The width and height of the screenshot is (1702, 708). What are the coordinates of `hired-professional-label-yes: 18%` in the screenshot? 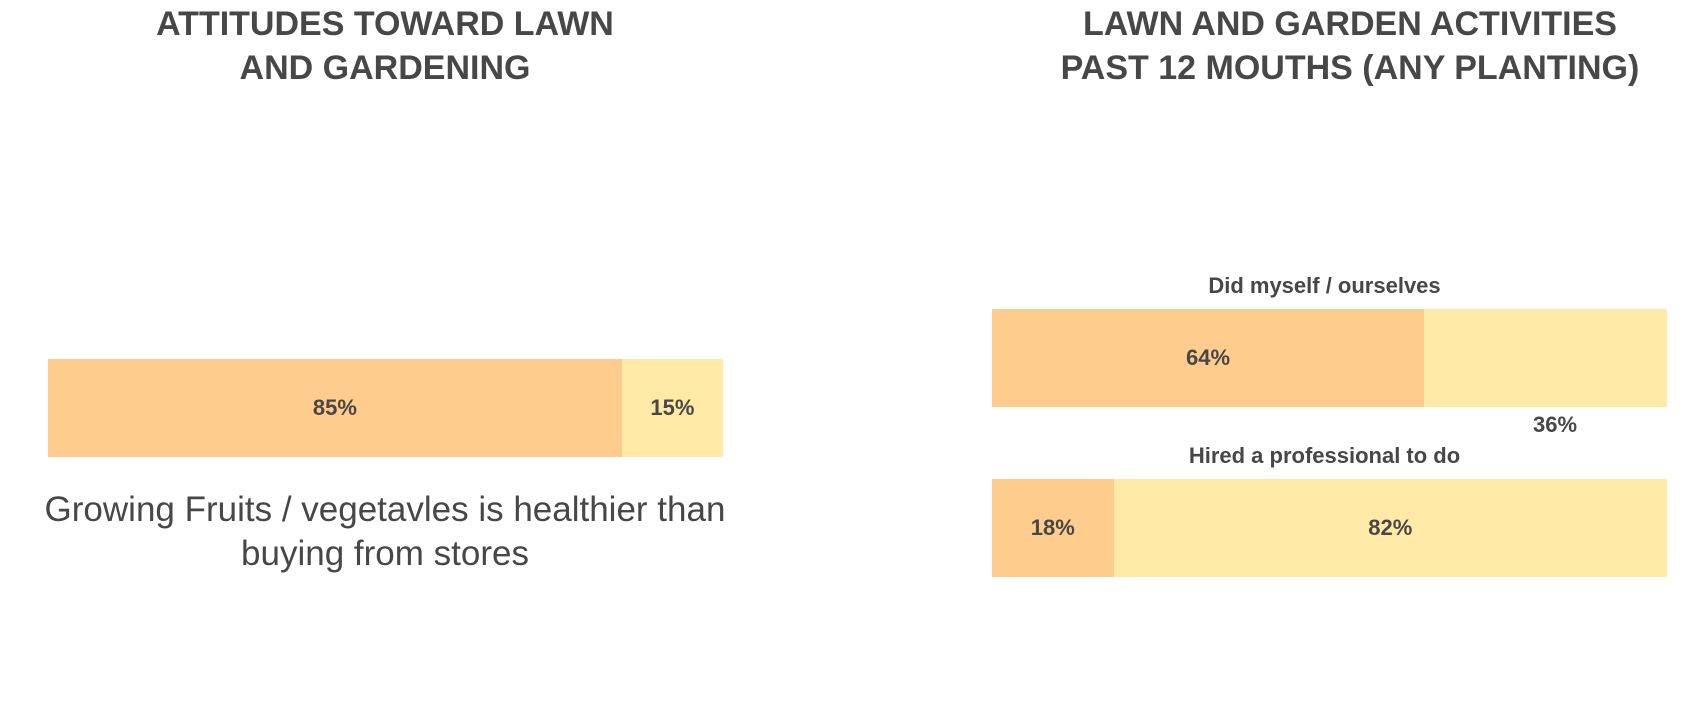 It's located at (1052, 527).